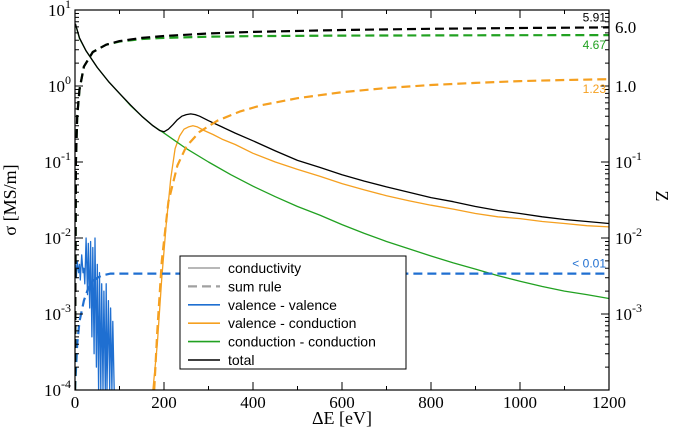  Describe the element at coordinates (10, 199) in the screenshot. I see `y-axis-title: σ [MS/m]` at that location.